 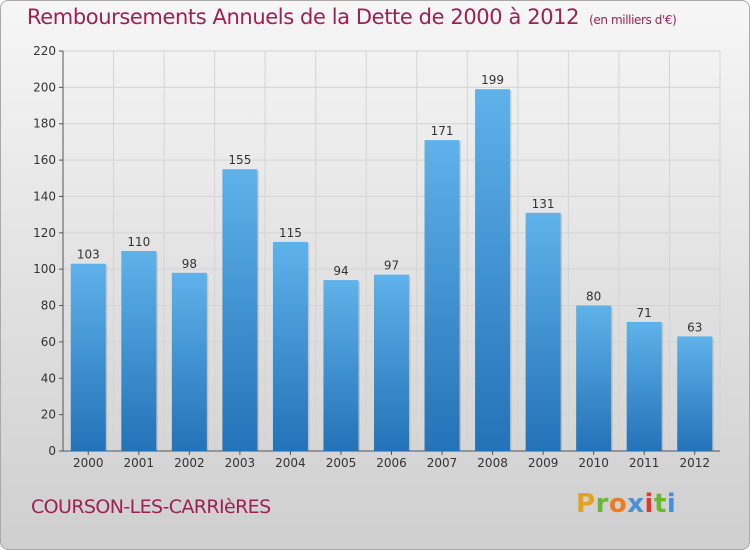 I want to click on x-tick-label: 2005, so click(x=341, y=463).